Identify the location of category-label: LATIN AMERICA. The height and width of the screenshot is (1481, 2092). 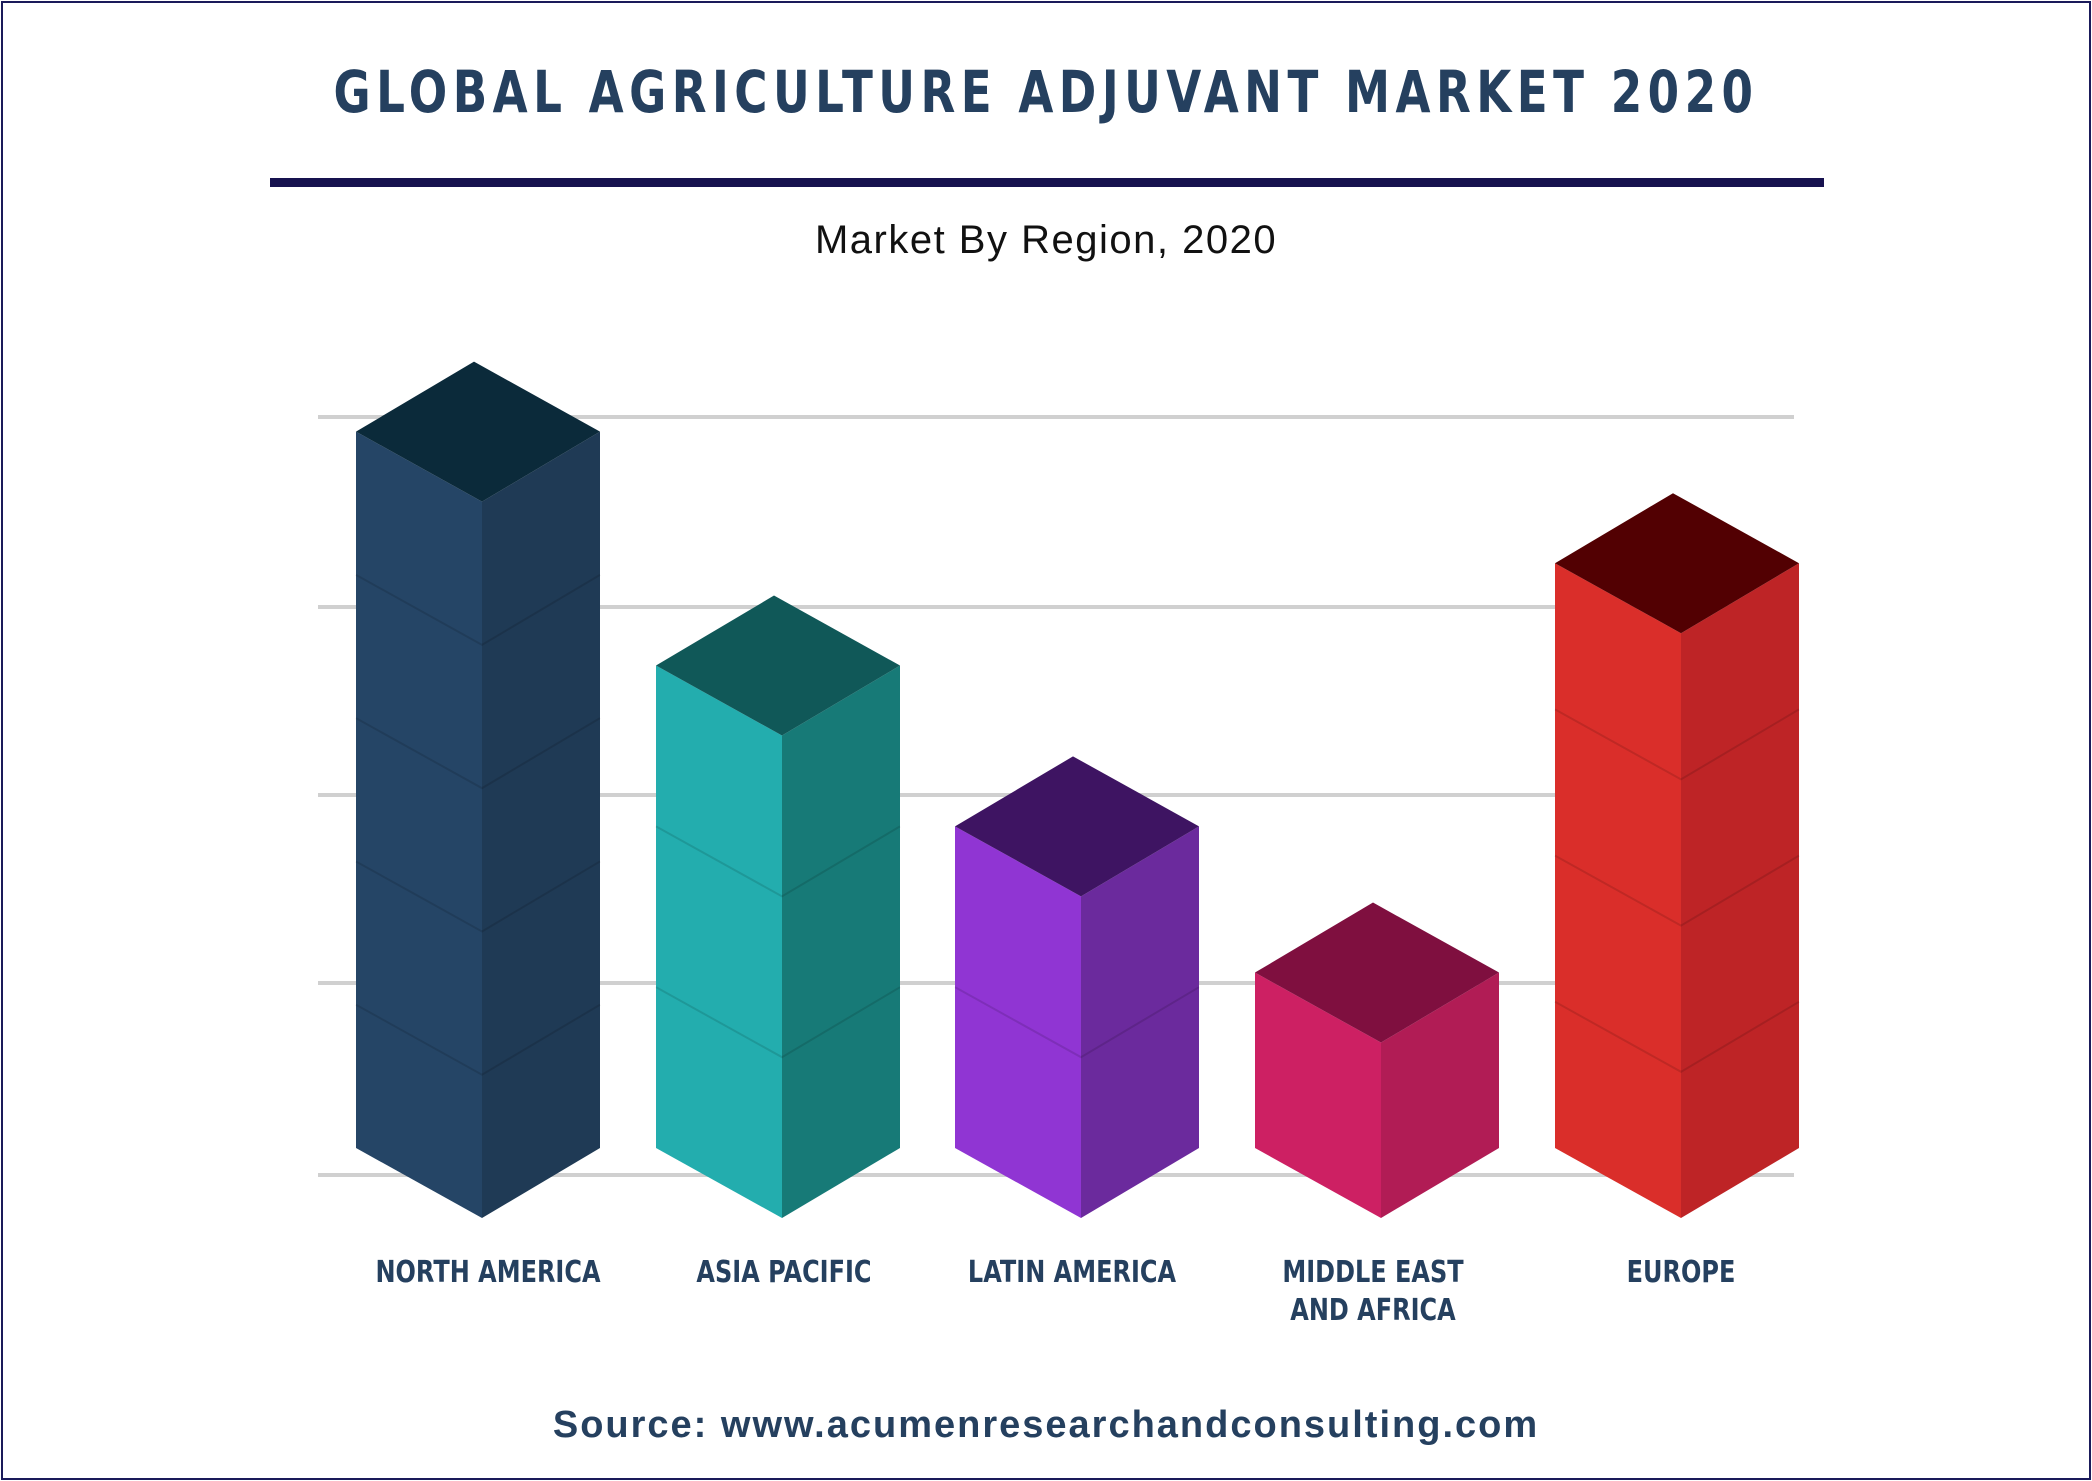
(1072, 1272).